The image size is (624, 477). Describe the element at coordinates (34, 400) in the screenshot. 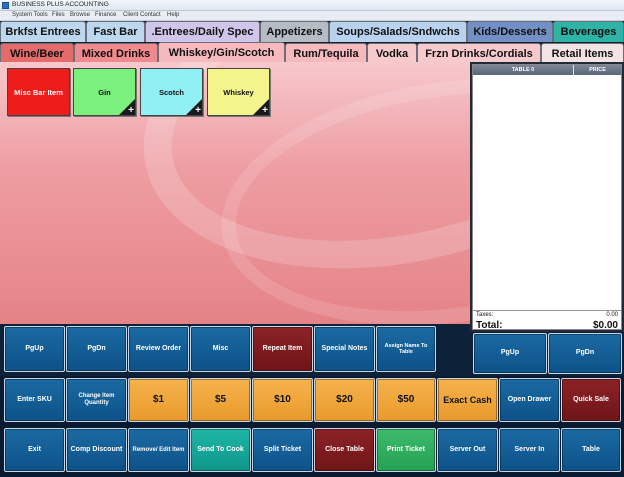

I see `enter-sku-button: Enter SKU` at that location.